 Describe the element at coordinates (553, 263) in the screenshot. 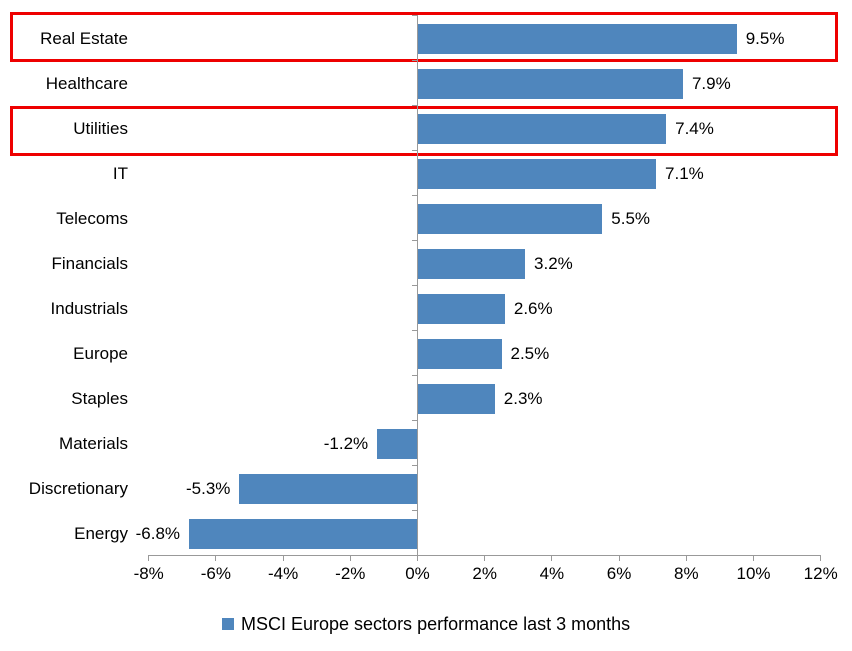

I see `value-label: 3.2%` at that location.